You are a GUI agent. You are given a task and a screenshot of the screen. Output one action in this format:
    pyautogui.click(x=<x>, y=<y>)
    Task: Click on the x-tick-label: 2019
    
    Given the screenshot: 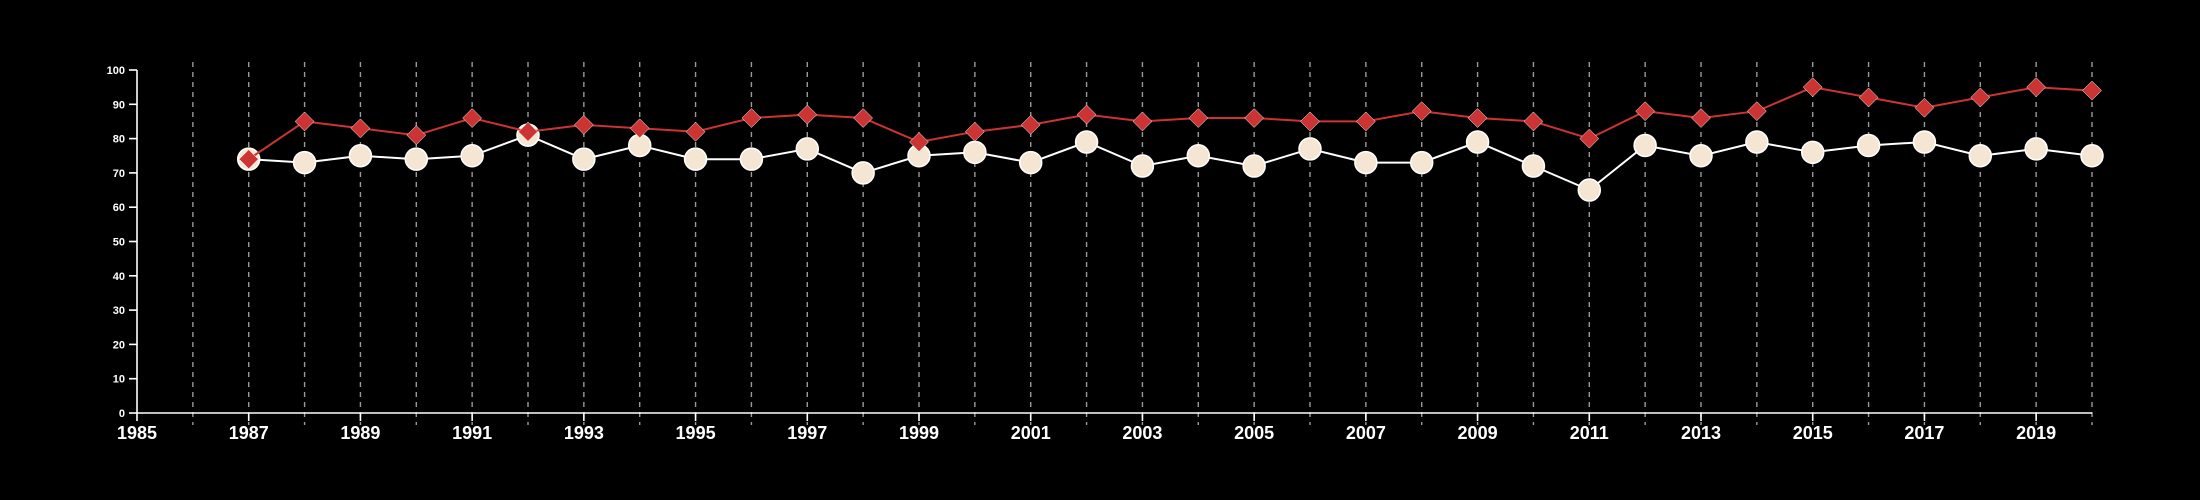 What is the action you would take?
    pyautogui.click(x=2036, y=433)
    